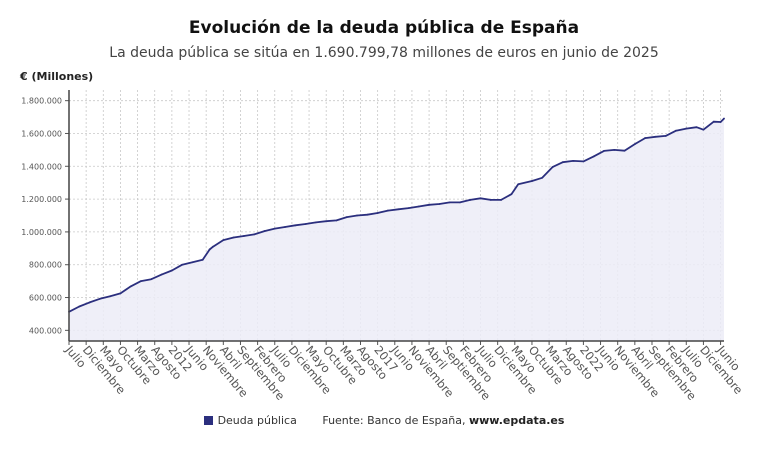 Image resolution: width=768 pixels, height=451 pixels. Describe the element at coordinates (41, 199) in the screenshot. I see `y-tick-label: 1.200.000` at that location.